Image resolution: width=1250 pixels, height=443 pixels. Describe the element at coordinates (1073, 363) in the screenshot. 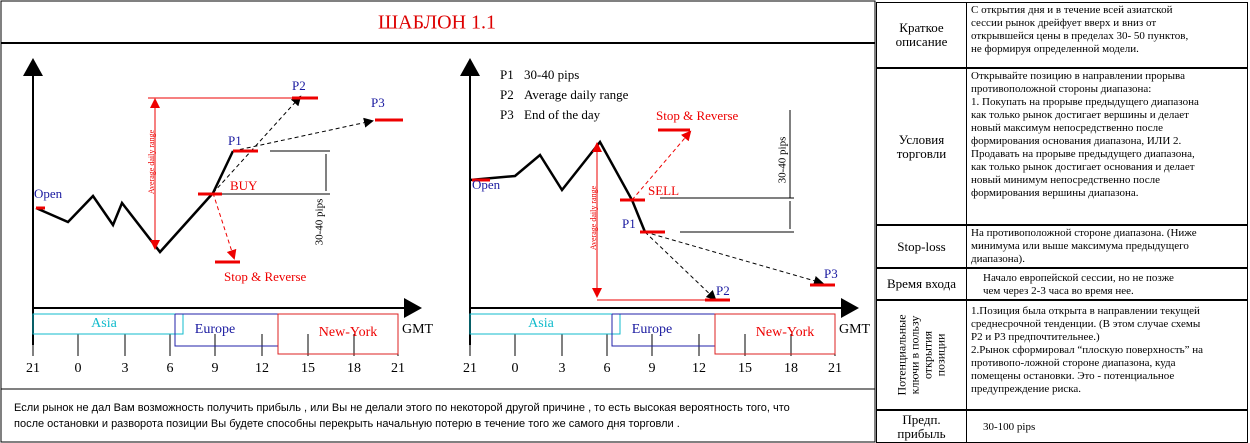

I see `content-line: противопо-ложной стороне диапазона, куда` at that location.